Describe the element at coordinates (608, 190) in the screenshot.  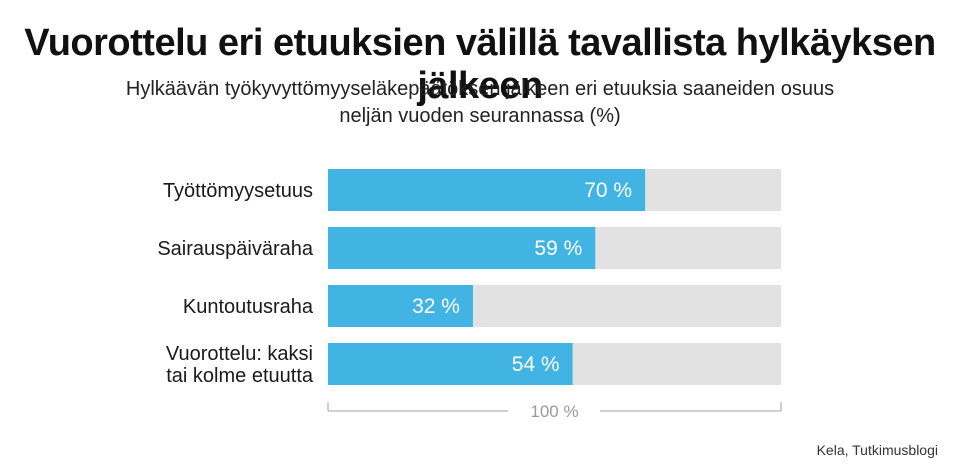
I see `bar-value-label: 70 %` at that location.